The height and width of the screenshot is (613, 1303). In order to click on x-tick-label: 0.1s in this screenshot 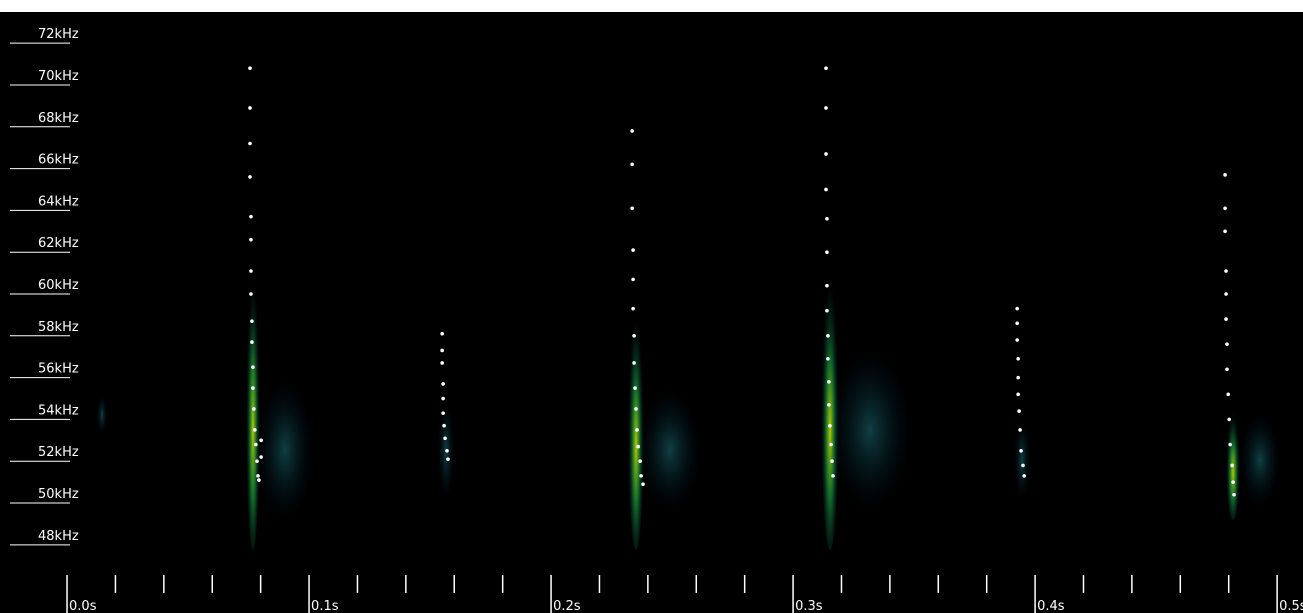, I will do `click(325, 606)`.